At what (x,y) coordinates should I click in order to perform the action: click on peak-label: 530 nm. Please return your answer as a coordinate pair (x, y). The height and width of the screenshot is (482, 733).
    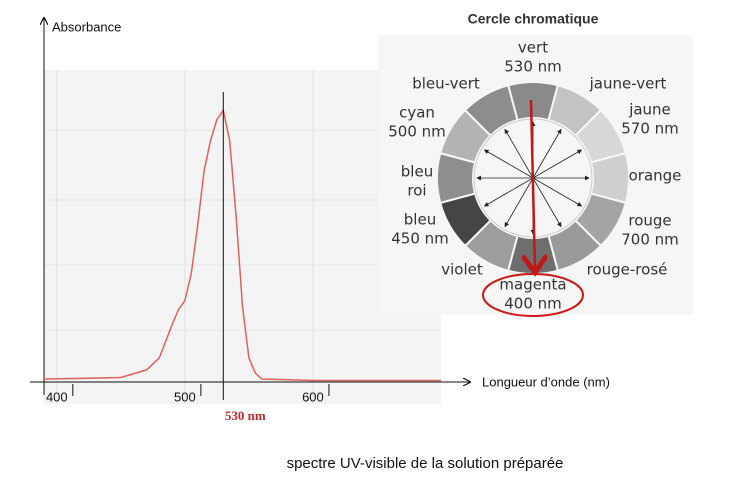
    Looking at the image, I should click on (245, 415).